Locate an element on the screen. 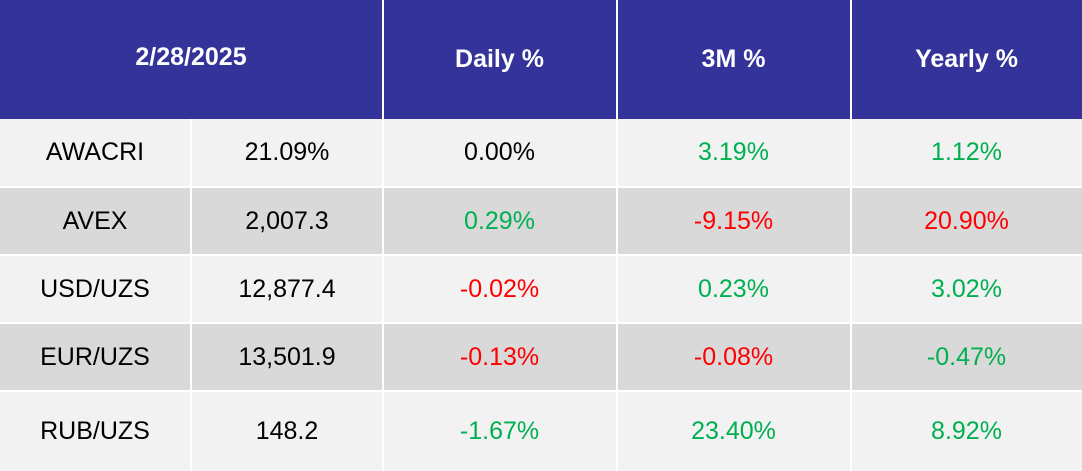  yearly-change: 20.90% is located at coordinates (966, 220).